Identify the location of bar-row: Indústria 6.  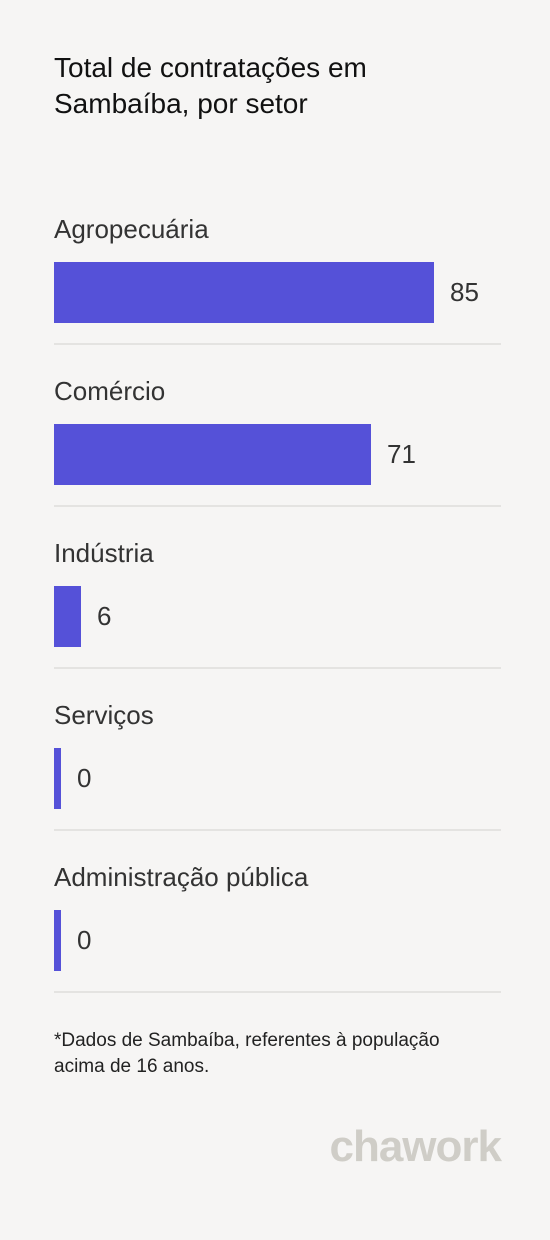
(277, 617).